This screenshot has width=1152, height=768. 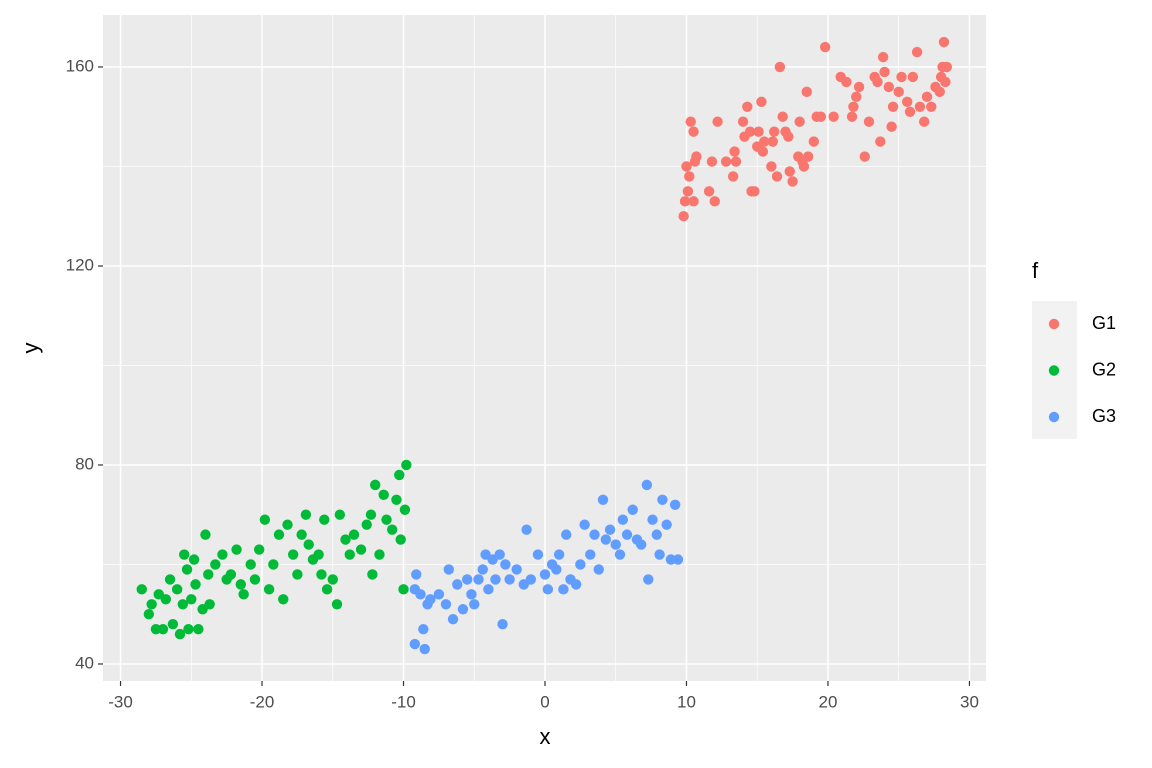 I want to click on x-axis-title: x, so click(x=545, y=736).